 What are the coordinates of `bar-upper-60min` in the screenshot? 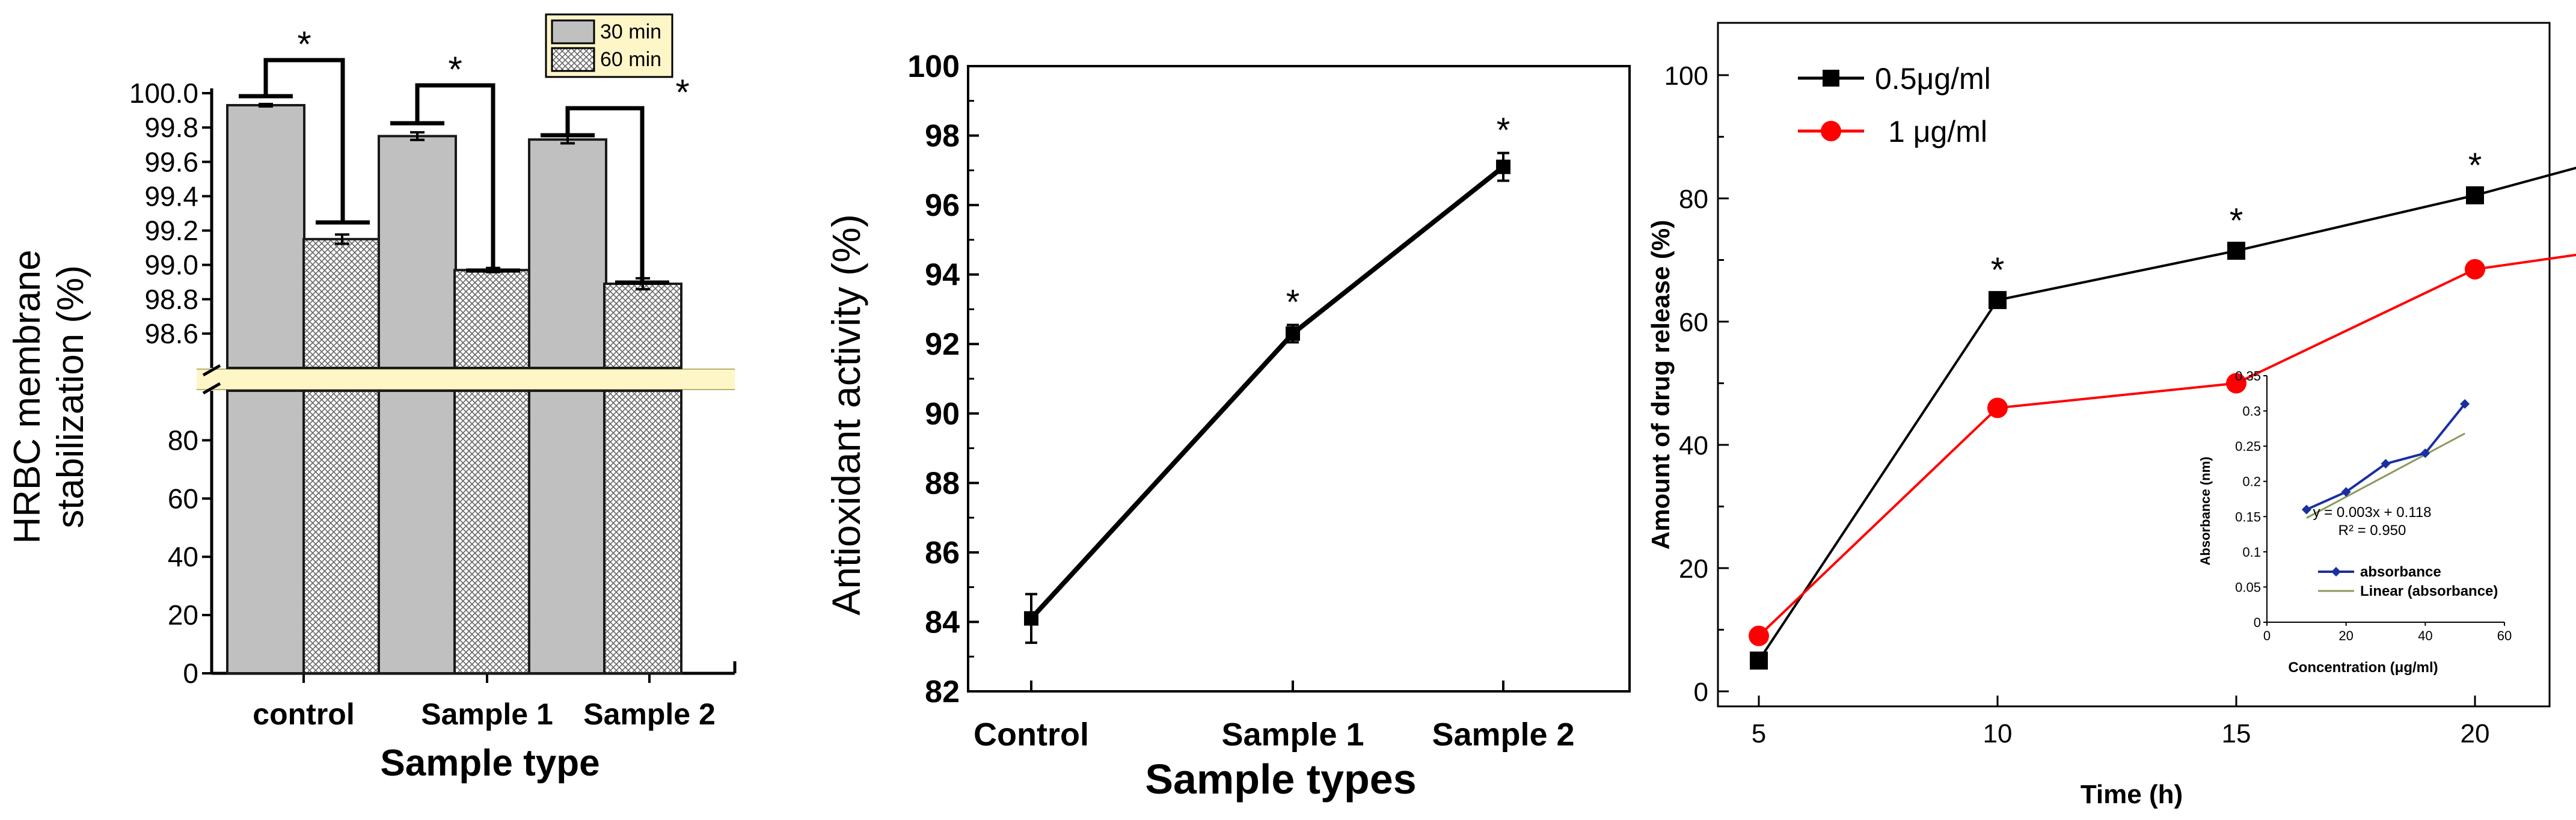 It's located at (642, 326).